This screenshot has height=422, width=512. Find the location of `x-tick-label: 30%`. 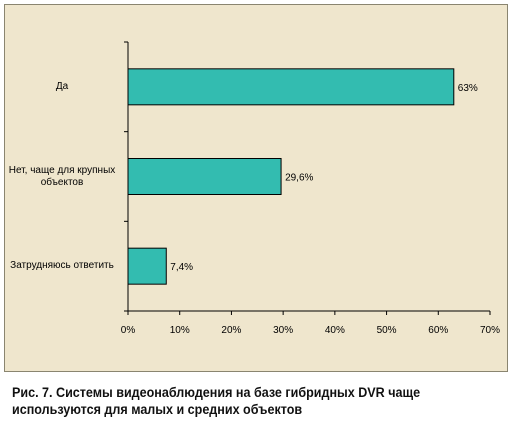

x-tick-label: 30% is located at coordinates (283, 330).